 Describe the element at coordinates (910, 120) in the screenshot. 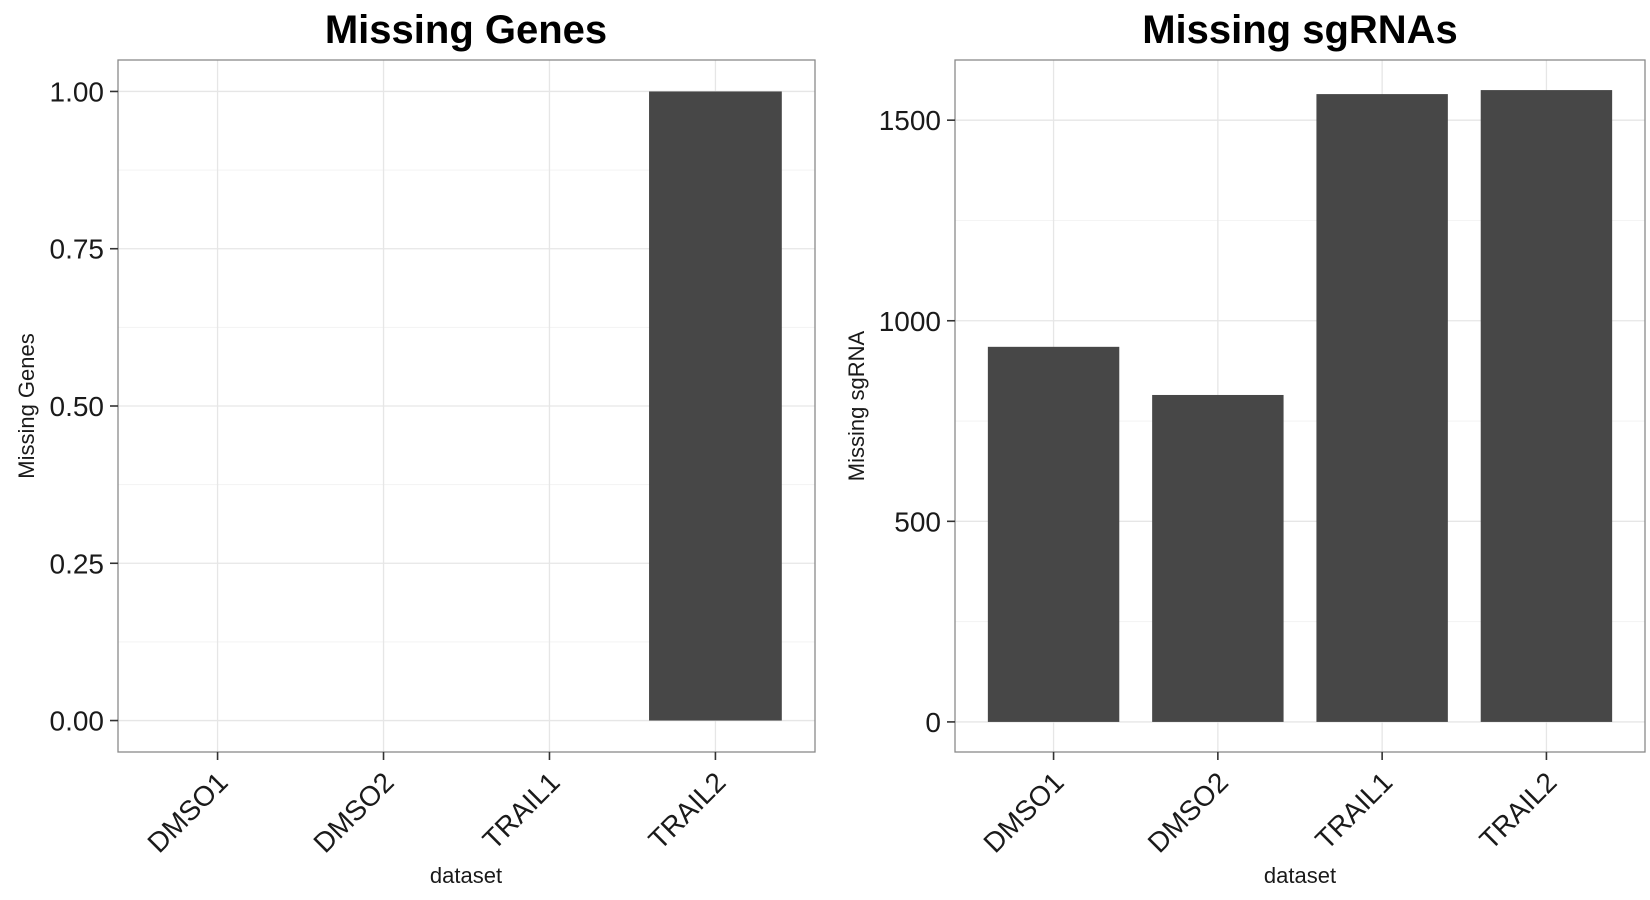

I see `y-tick-label: 1500` at that location.